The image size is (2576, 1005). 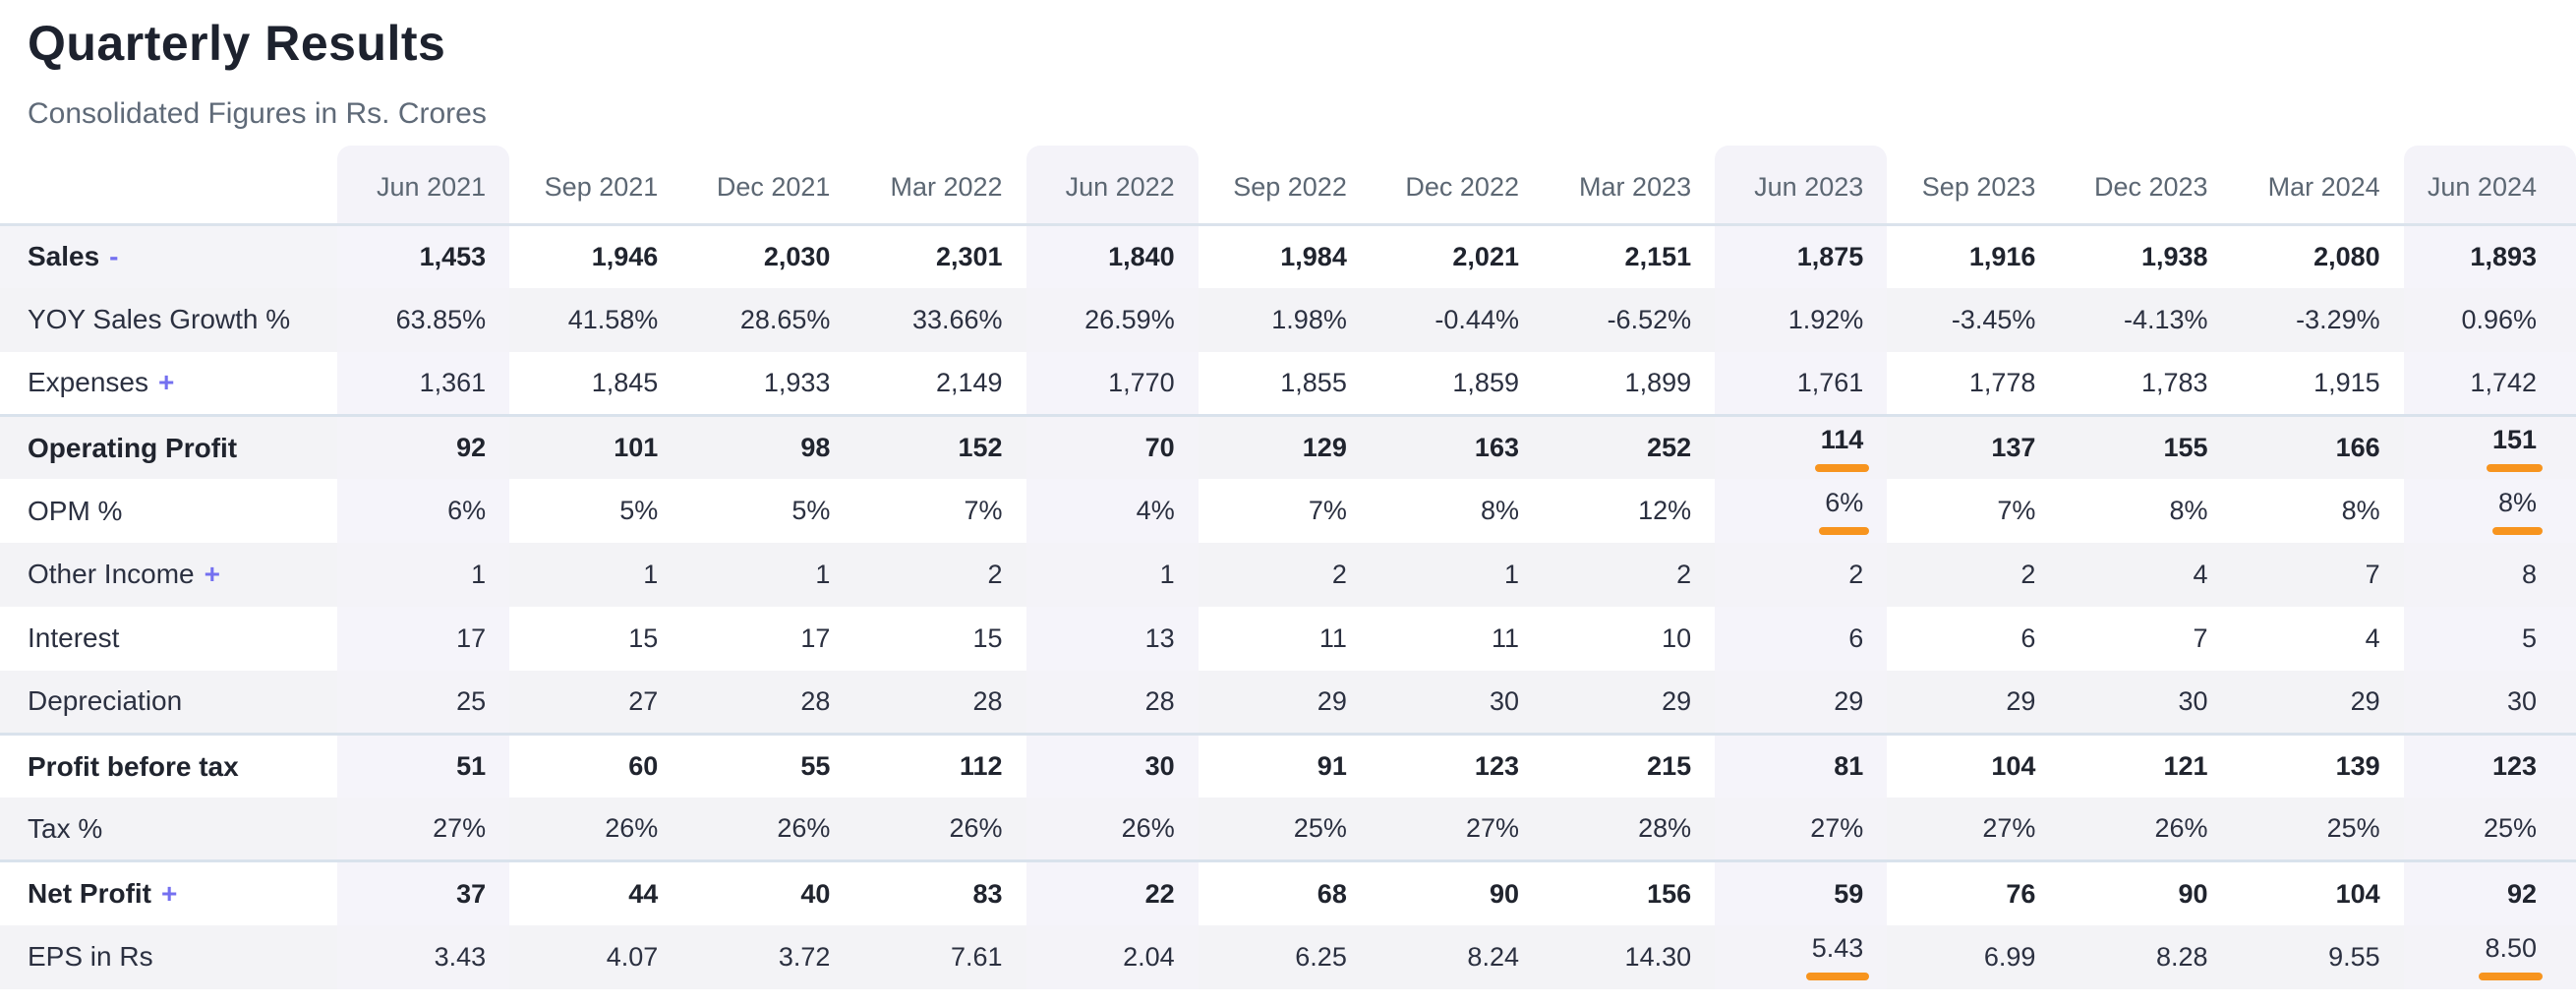 I want to click on cell: 25, so click(x=423, y=702).